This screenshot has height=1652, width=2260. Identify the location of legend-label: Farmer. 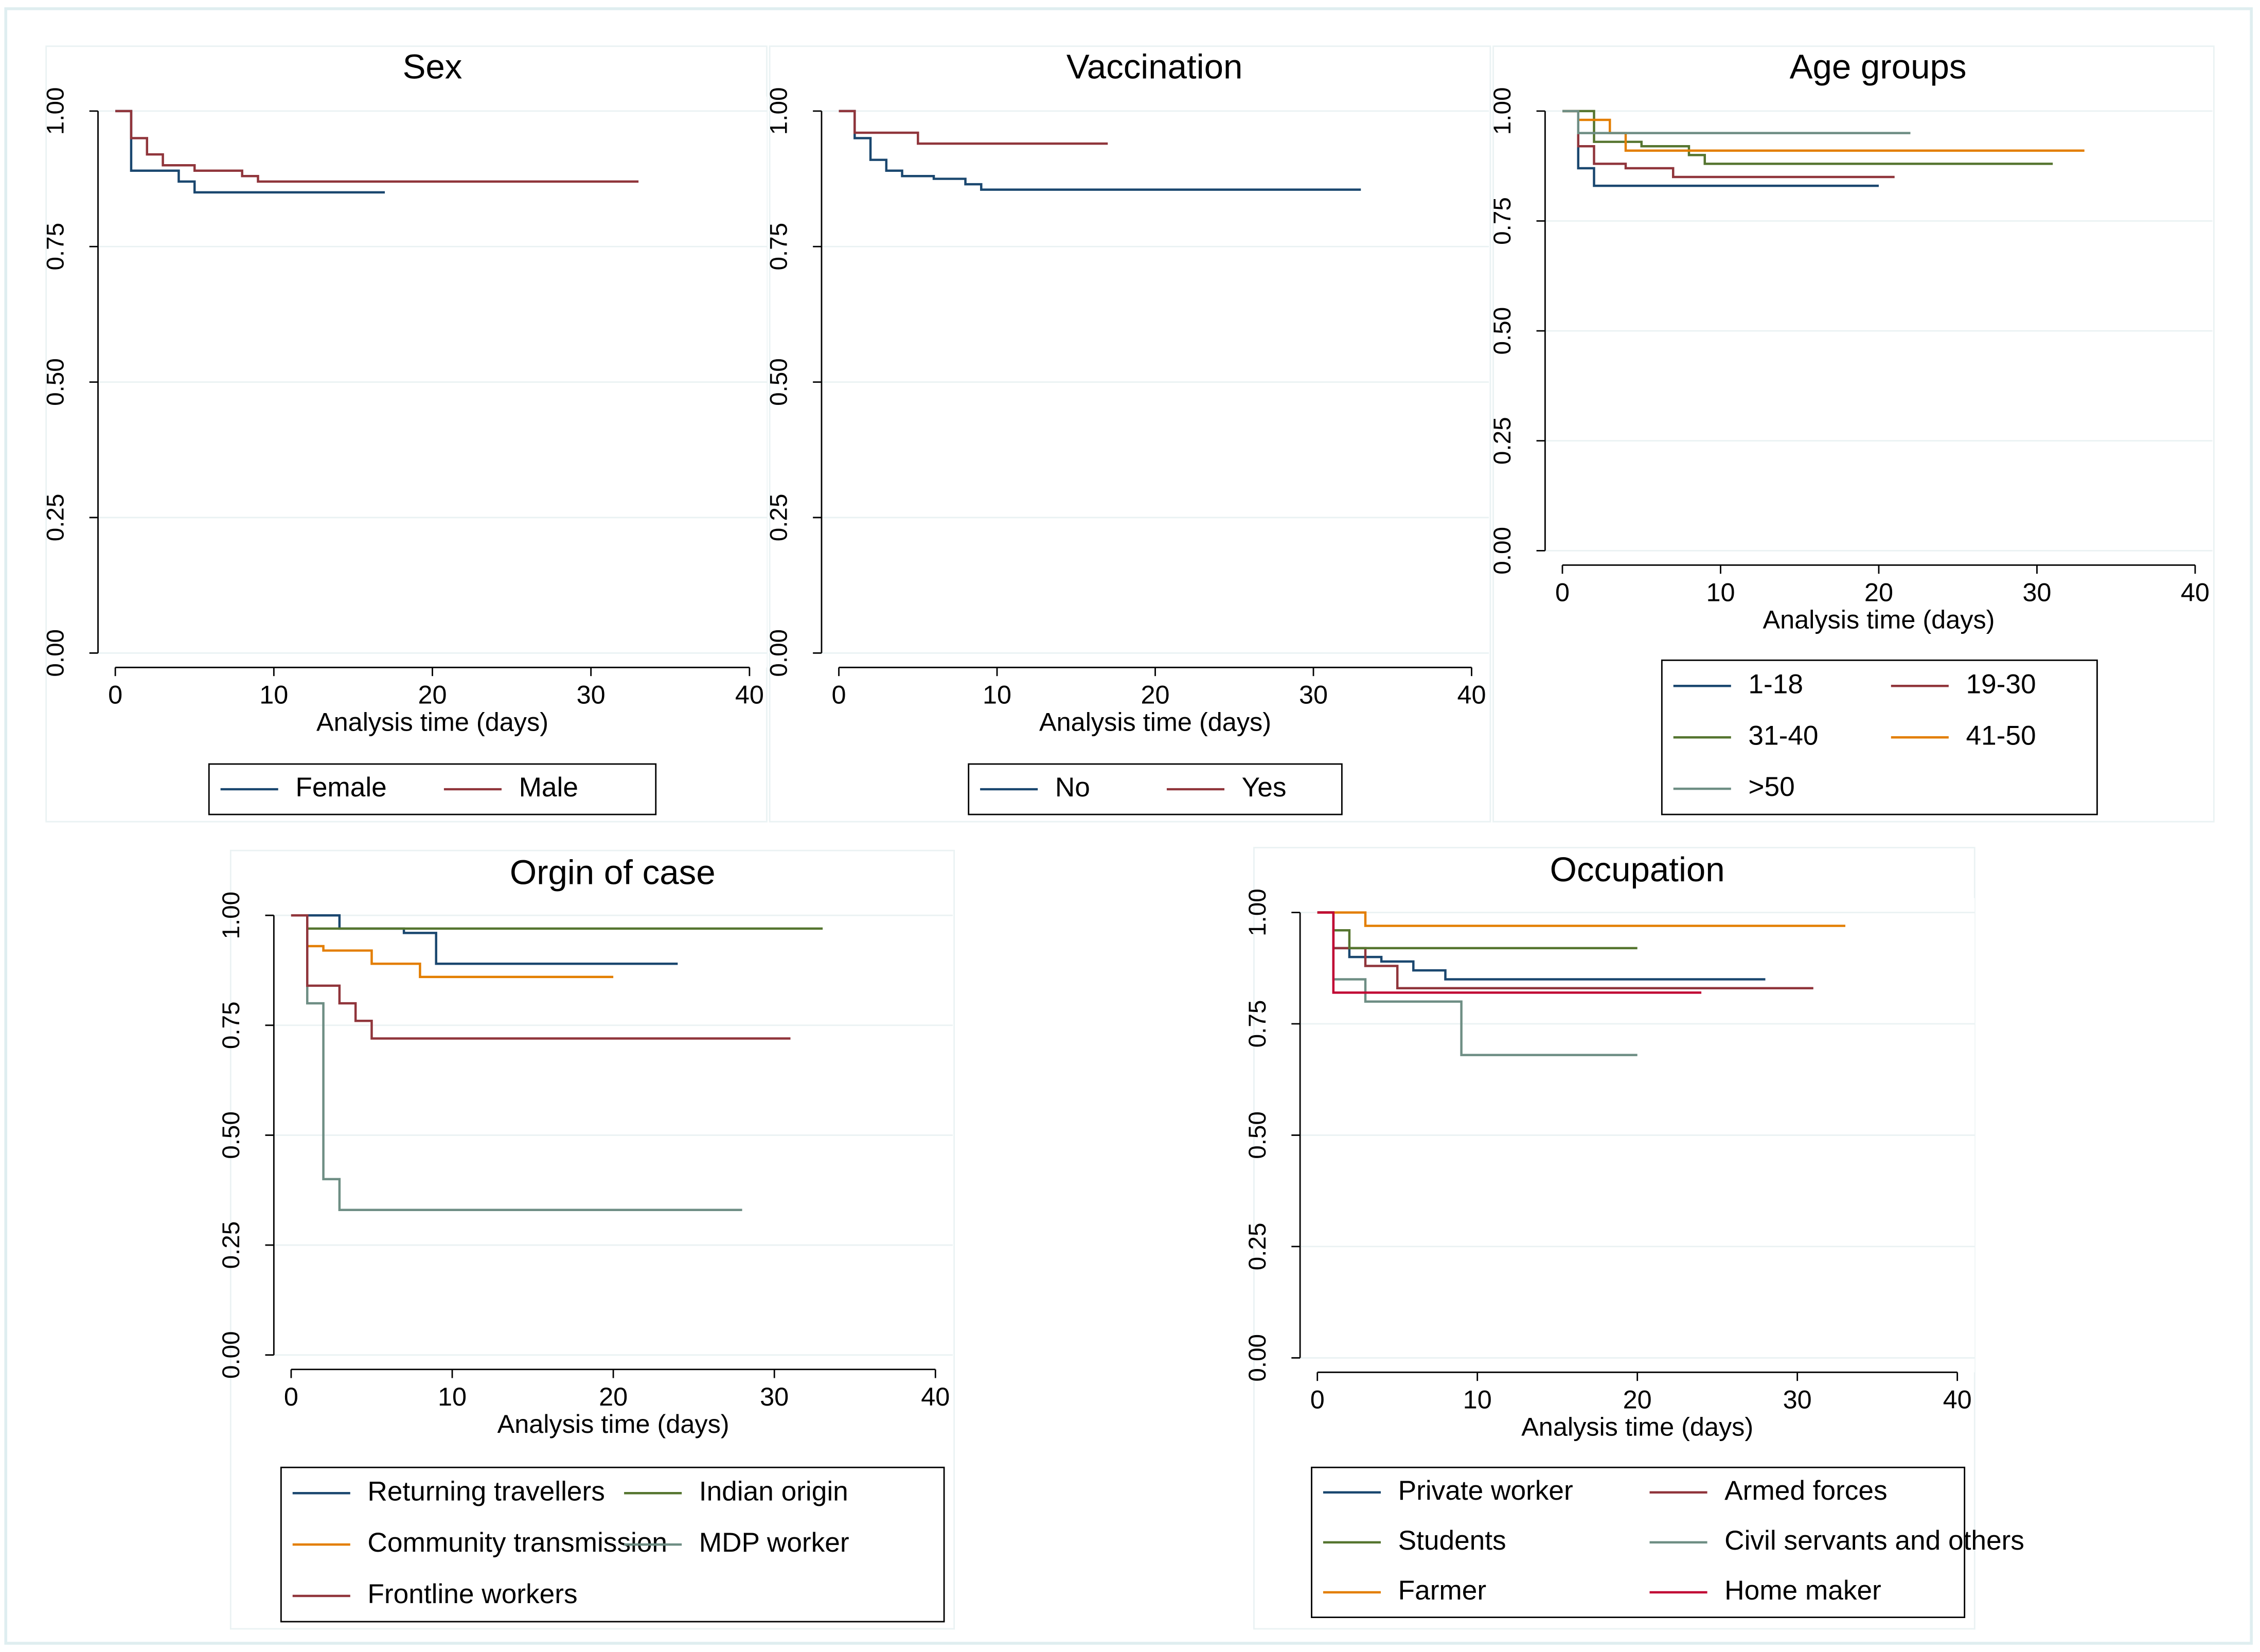
(1442, 1591).